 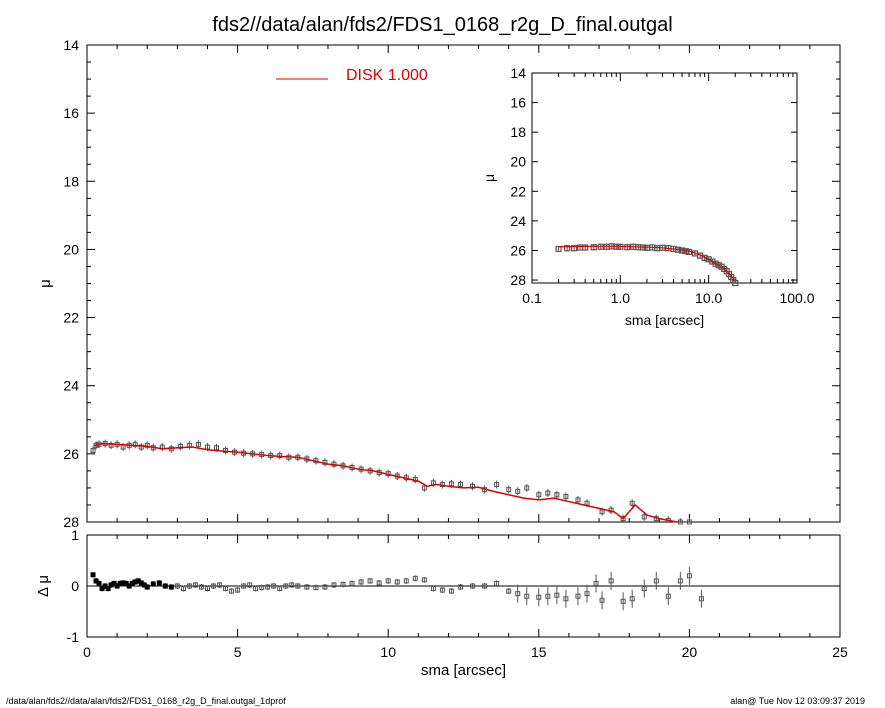 What do you see at coordinates (238, 652) in the screenshot?
I see `x-tick-label: 5` at bounding box center [238, 652].